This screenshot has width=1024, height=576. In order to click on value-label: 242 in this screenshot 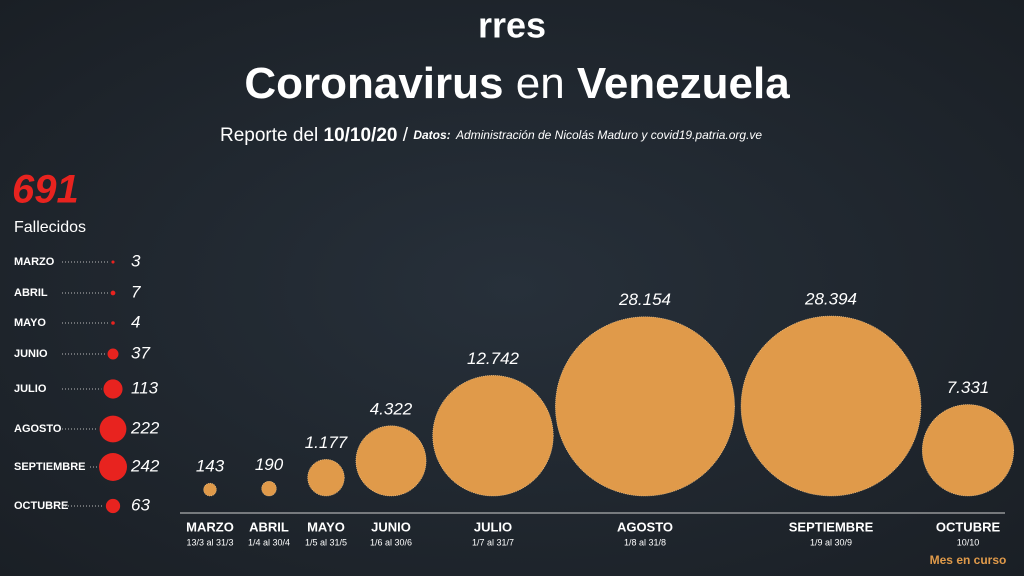, I will do `click(145, 465)`.